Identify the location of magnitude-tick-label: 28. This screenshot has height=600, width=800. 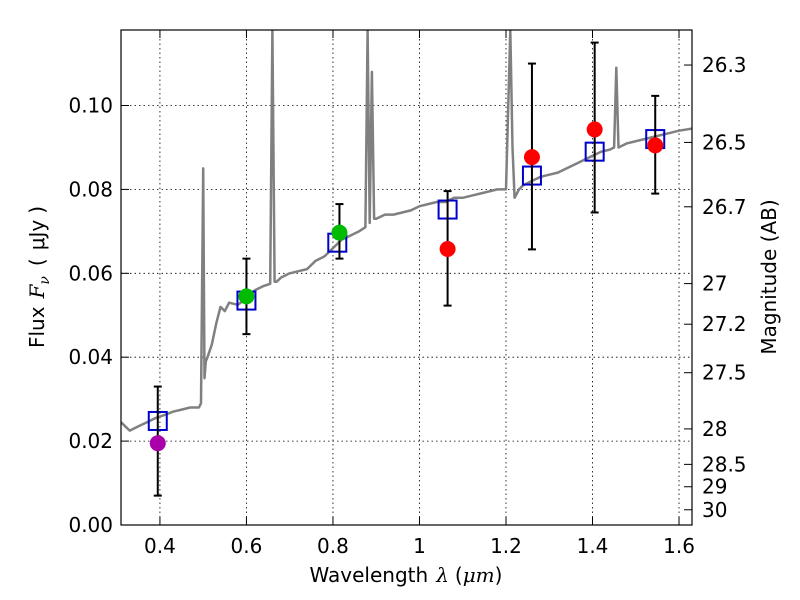
(714, 429).